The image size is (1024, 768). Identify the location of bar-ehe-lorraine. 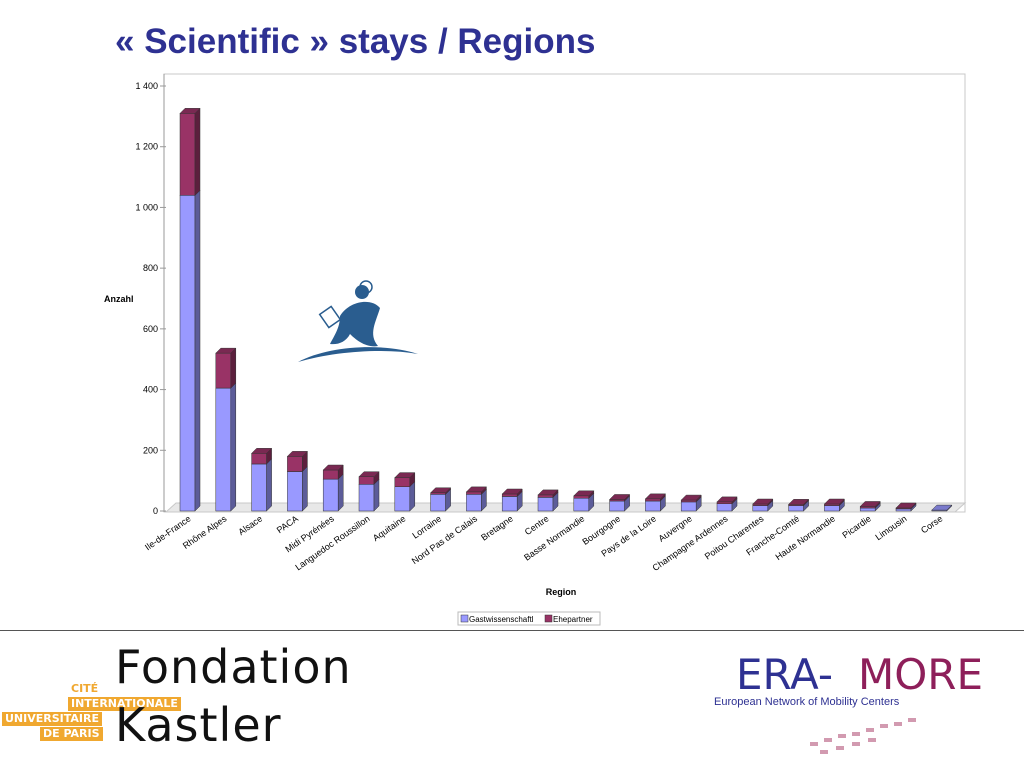
(440, 491).